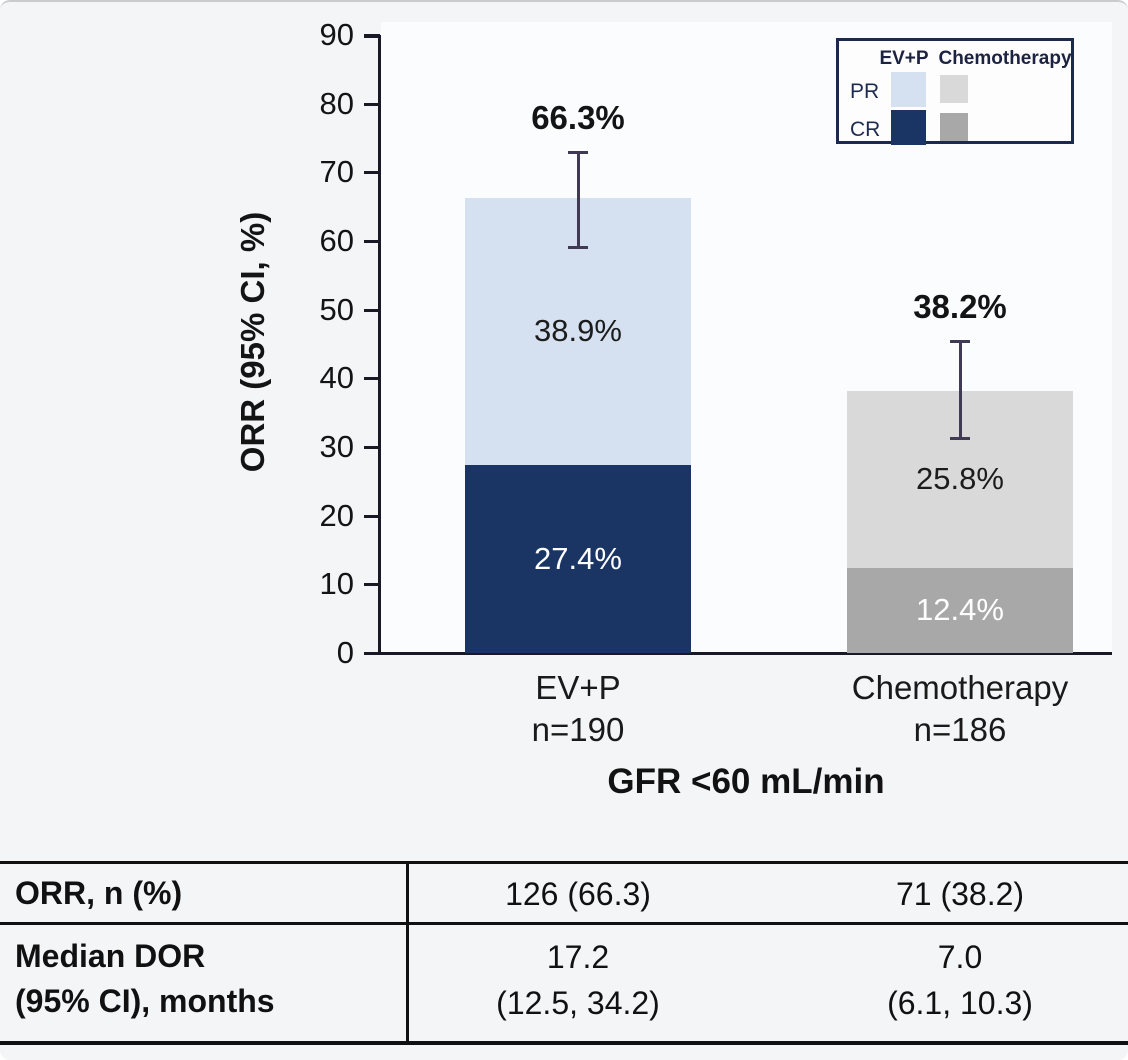 This screenshot has height=1060, width=1128. What do you see at coordinates (960, 687) in the screenshot?
I see `x-category-label-1: Chemotherapy` at bounding box center [960, 687].